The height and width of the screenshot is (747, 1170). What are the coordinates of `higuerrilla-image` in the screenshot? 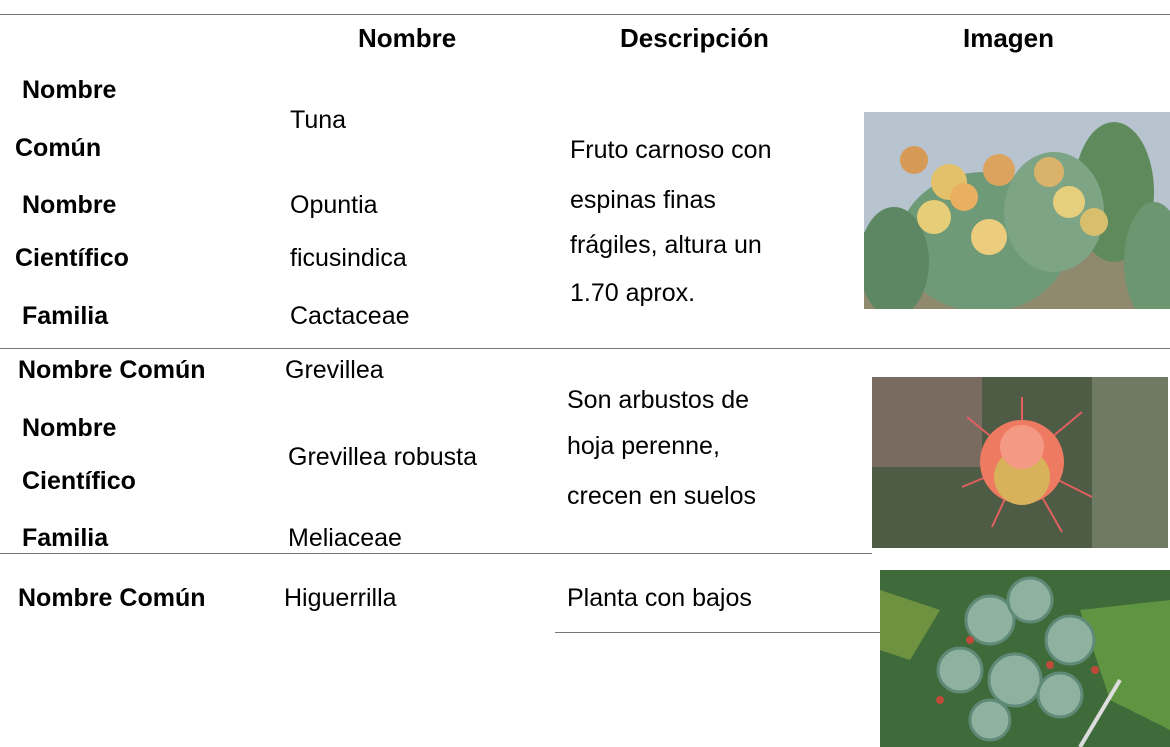 It's located at (1025, 658).